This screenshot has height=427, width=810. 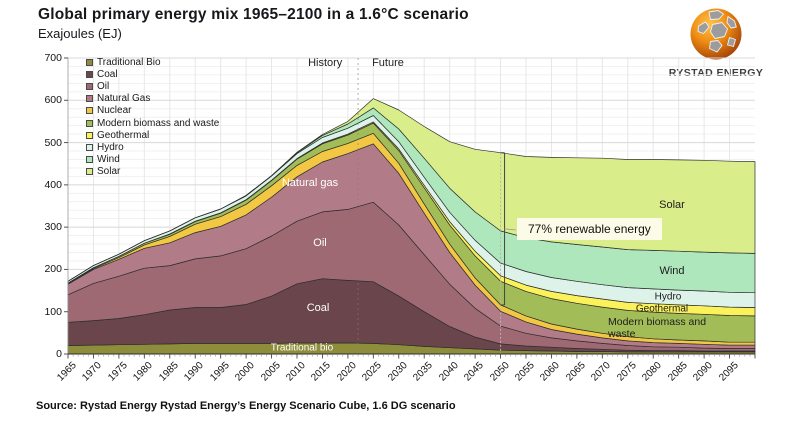 What do you see at coordinates (325, 63) in the screenshot?
I see `history-label: History` at bounding box center [325, 63].